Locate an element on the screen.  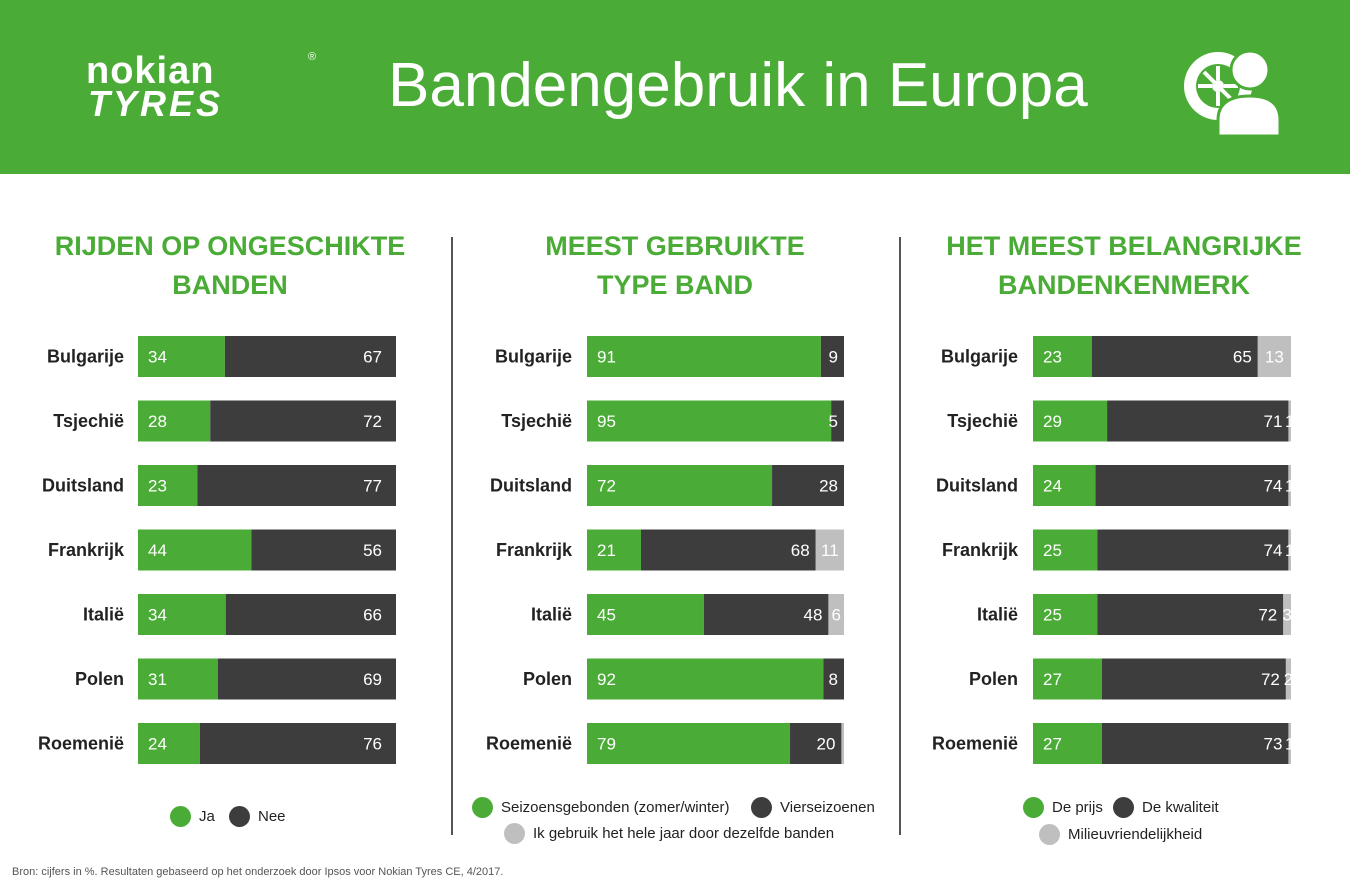
value-label: 8 is located at coordinates (833, 679).